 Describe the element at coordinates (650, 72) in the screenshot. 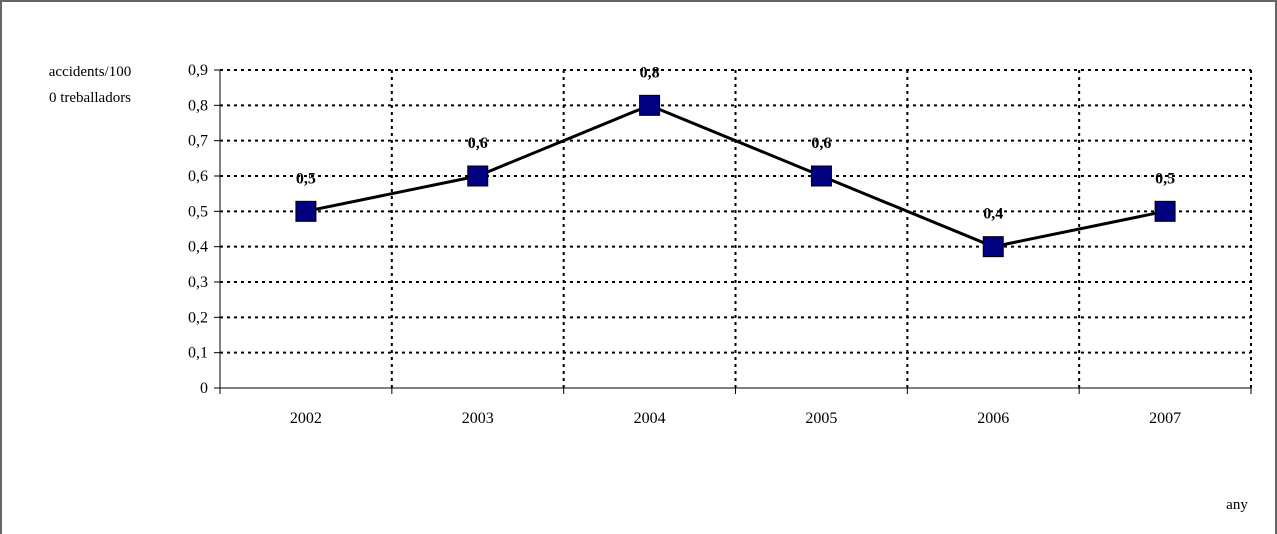

I see `data-label: 0,8` at that location.